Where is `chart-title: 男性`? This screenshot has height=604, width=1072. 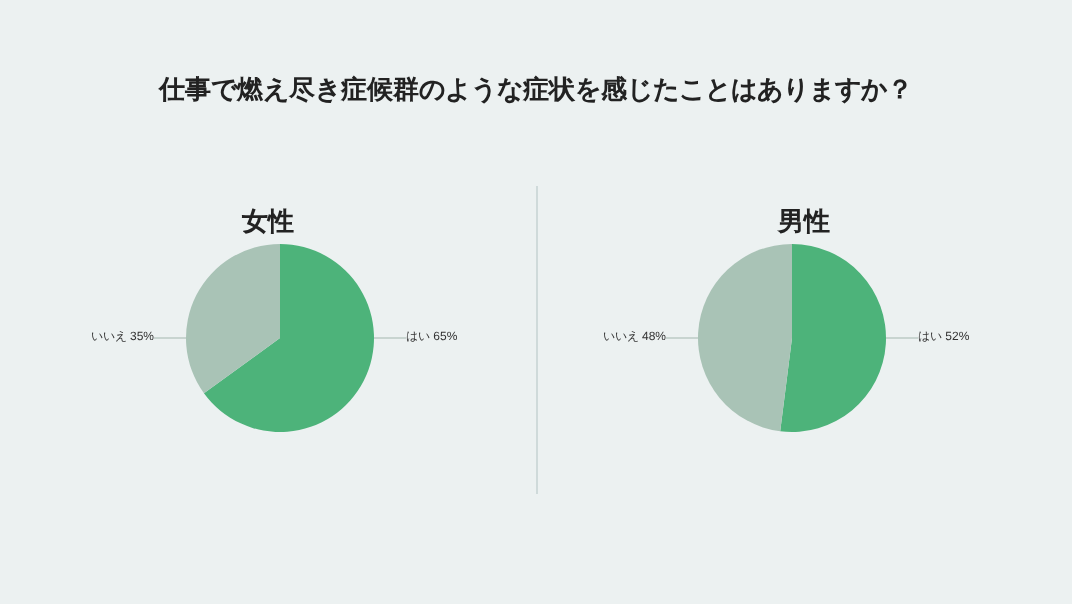
chart-title: 男性 is located at coordinates (803, 221).